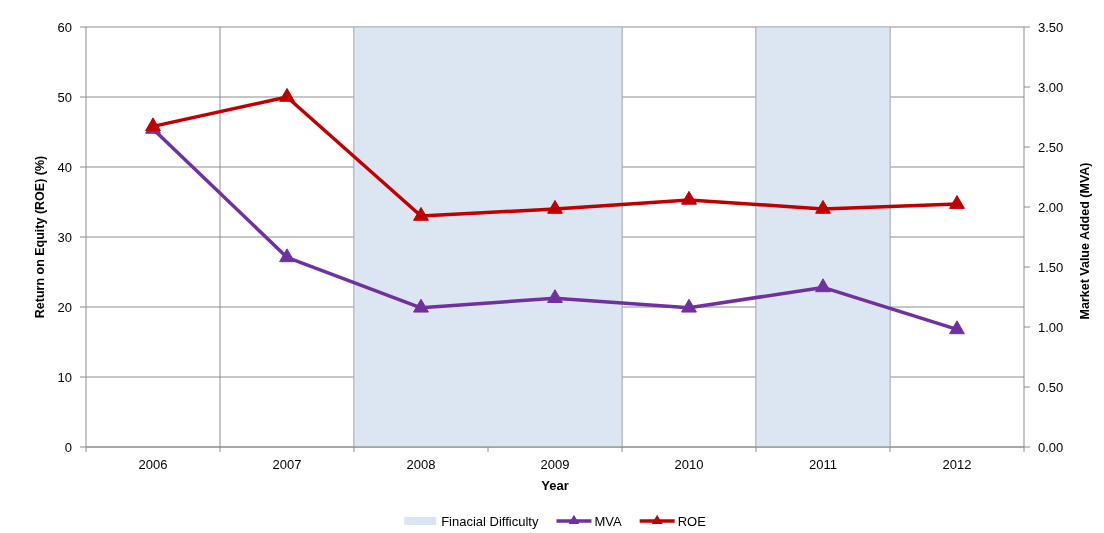 The height and width of the screenshot is (533, 1104). What do you see at coordinates (64, 27) in the screenshot?
I see `y-tick-label: 60` at bounding box center [64, 27].